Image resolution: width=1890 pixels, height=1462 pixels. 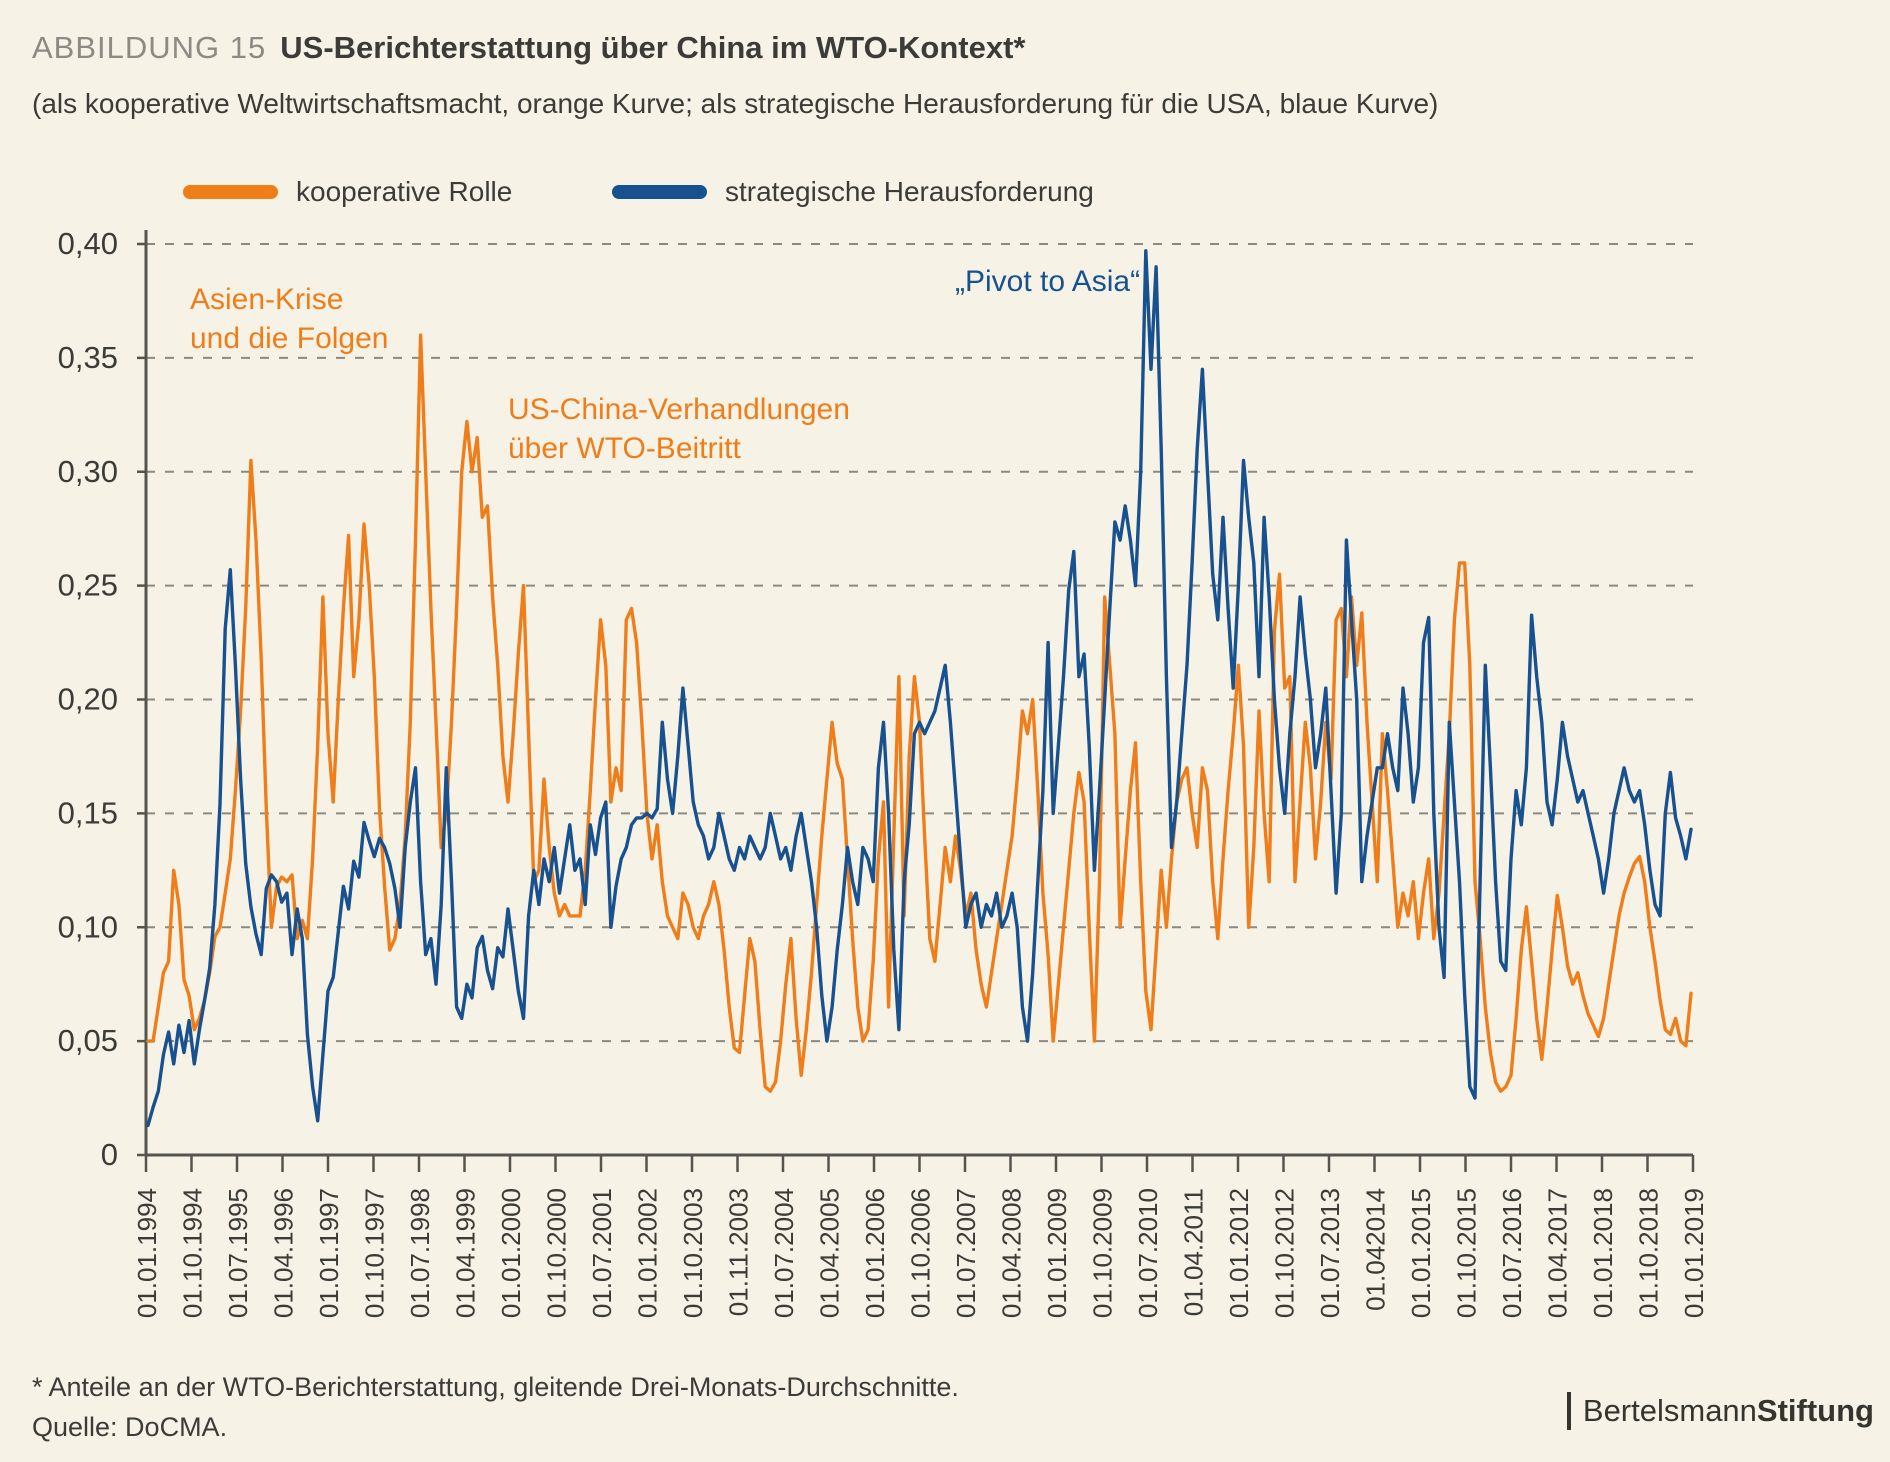 I want to click on x-tick-label: 01.10.2006, so click(x=921, y=1253).